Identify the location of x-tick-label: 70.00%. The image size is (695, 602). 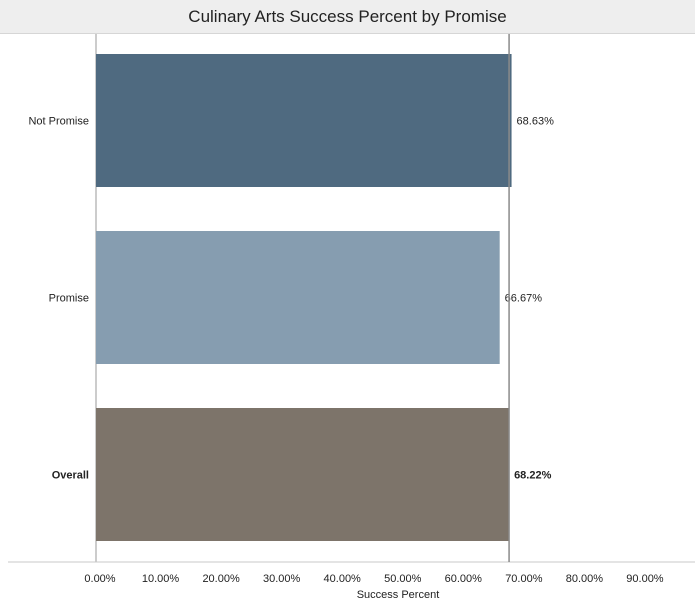
(524, 579).